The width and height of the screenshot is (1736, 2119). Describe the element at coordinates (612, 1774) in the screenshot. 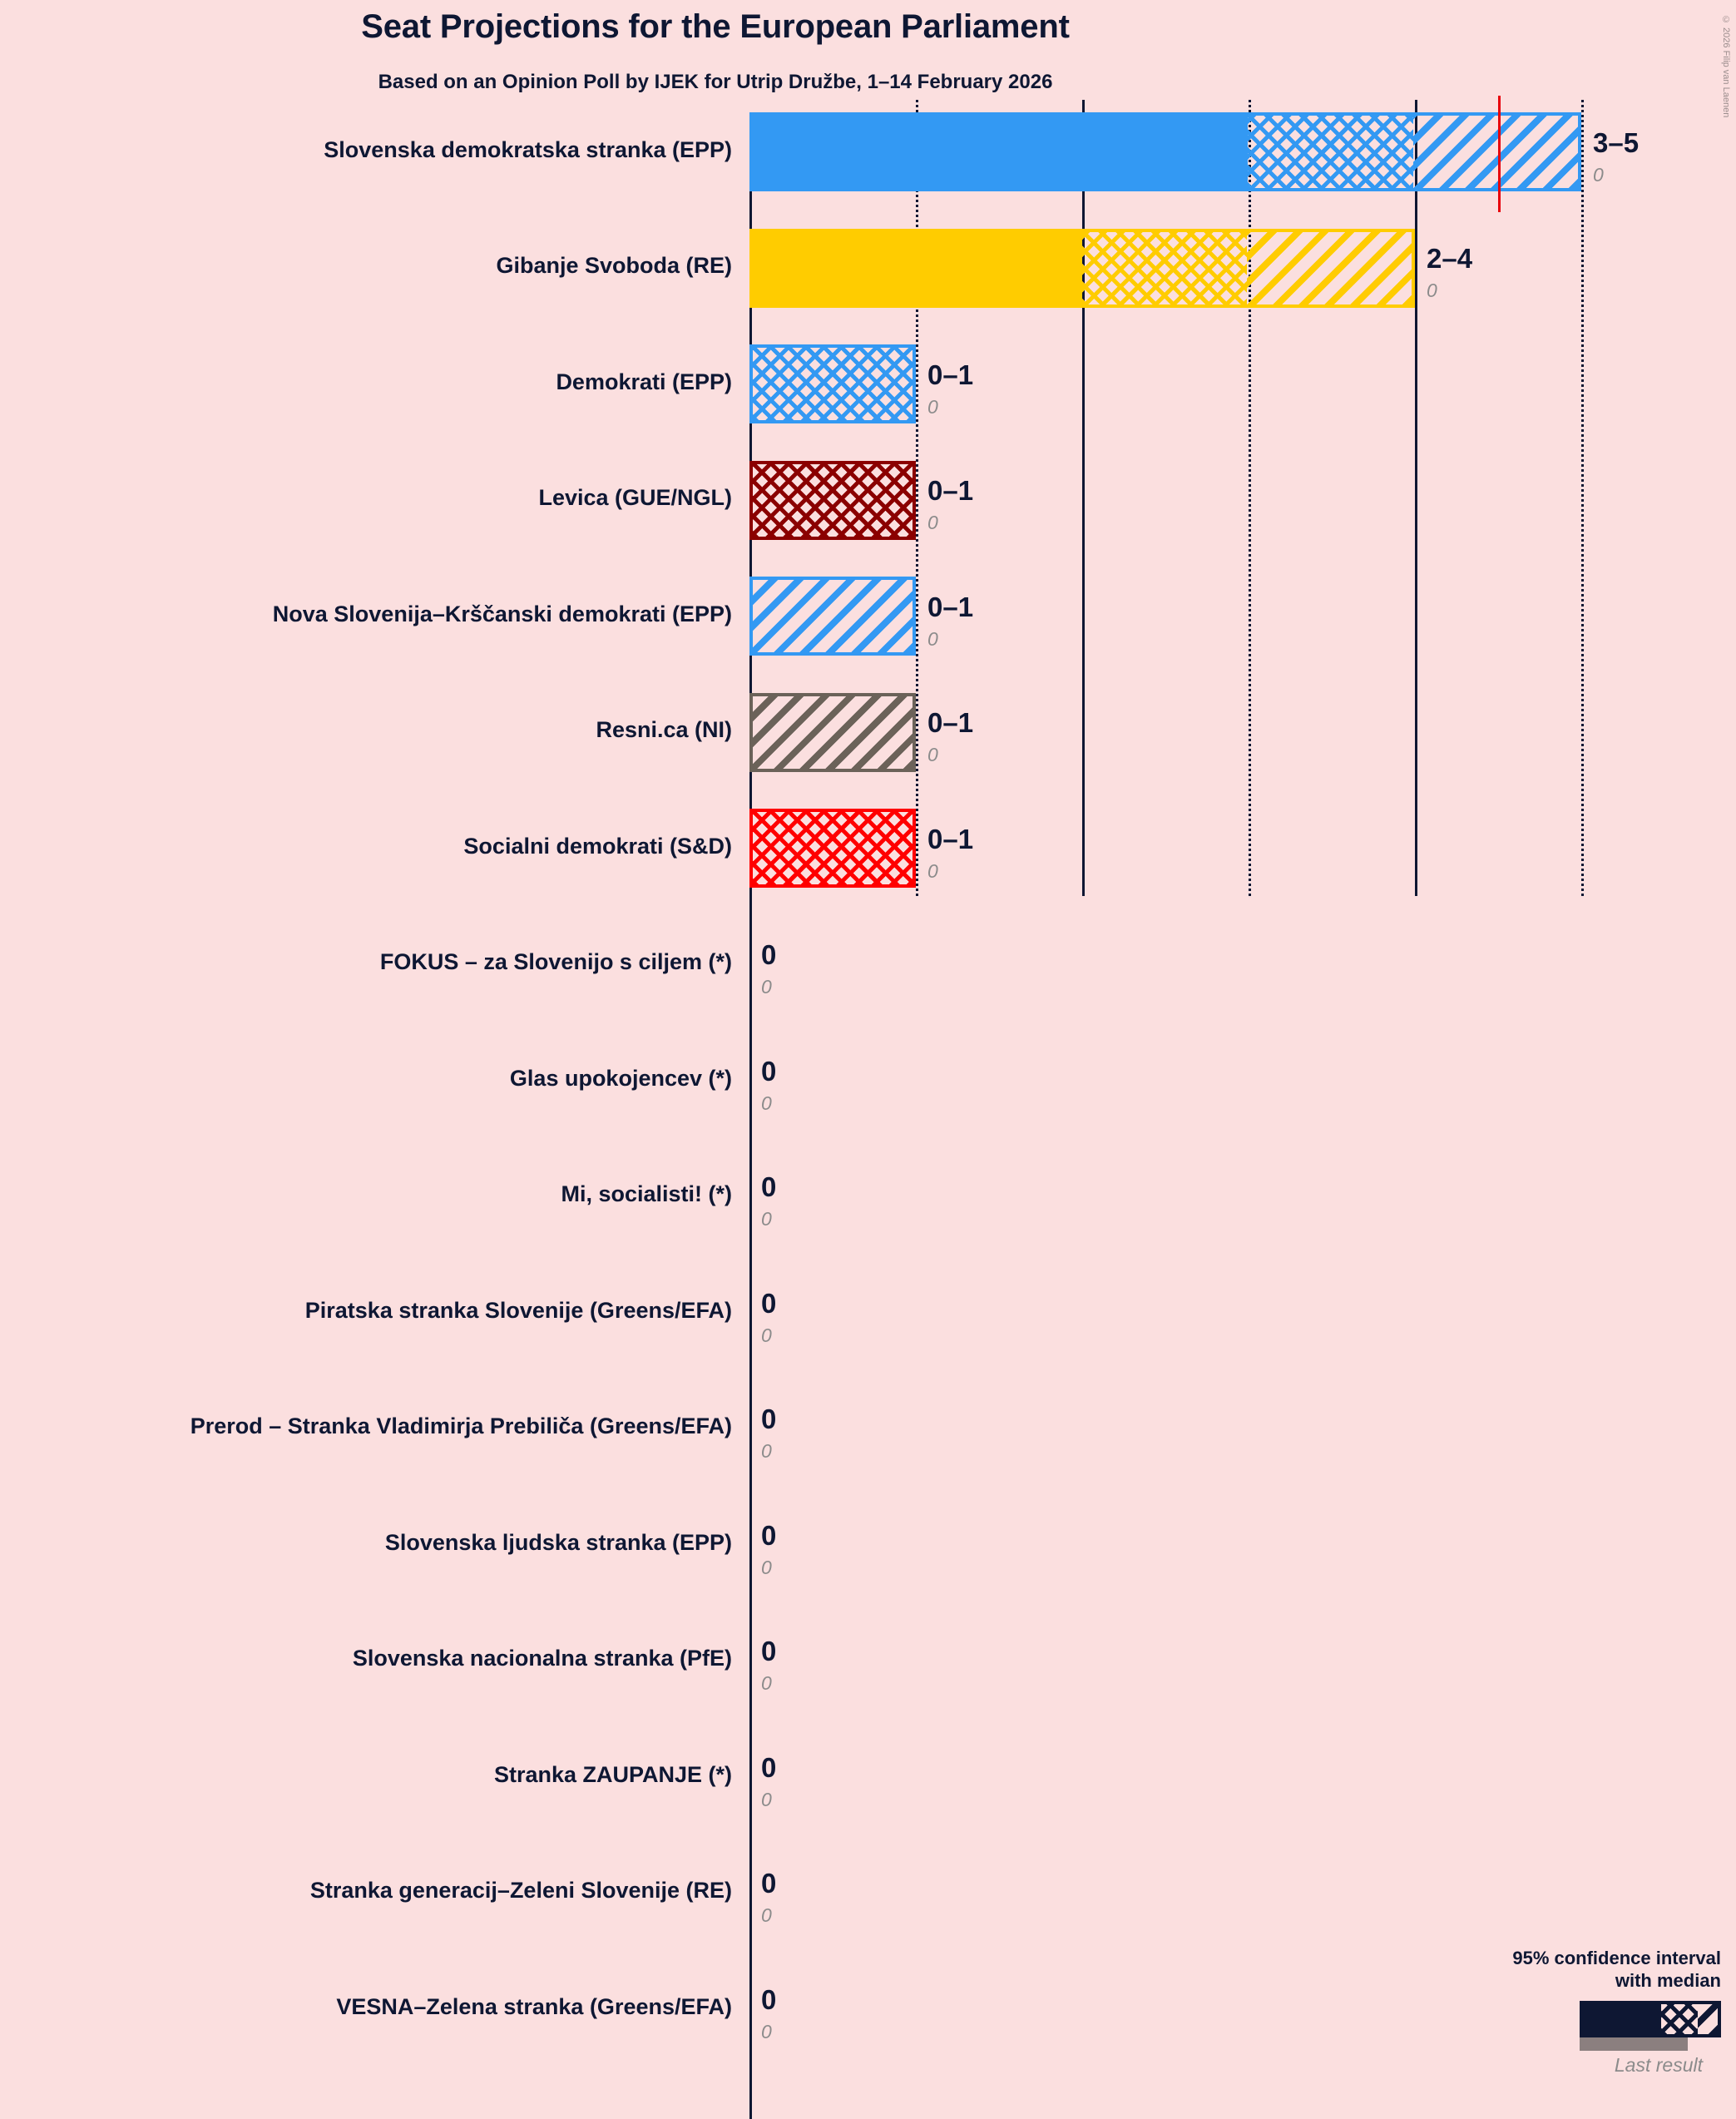

I see `party-label: Stranka ZAUPANJE (*)` at that location.